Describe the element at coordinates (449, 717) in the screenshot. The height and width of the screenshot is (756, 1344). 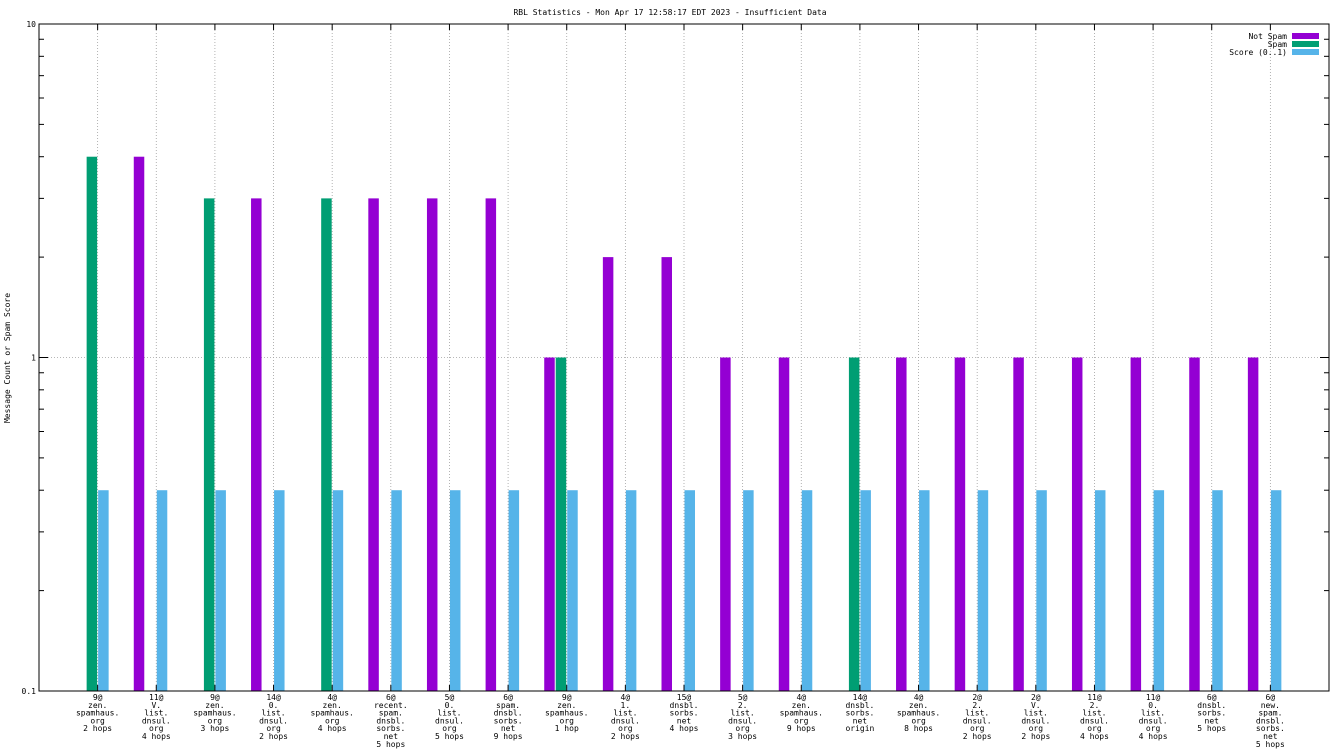
I see `x-tick-label: 5@ 0. list. dnsul. org 5 hops` at that location.